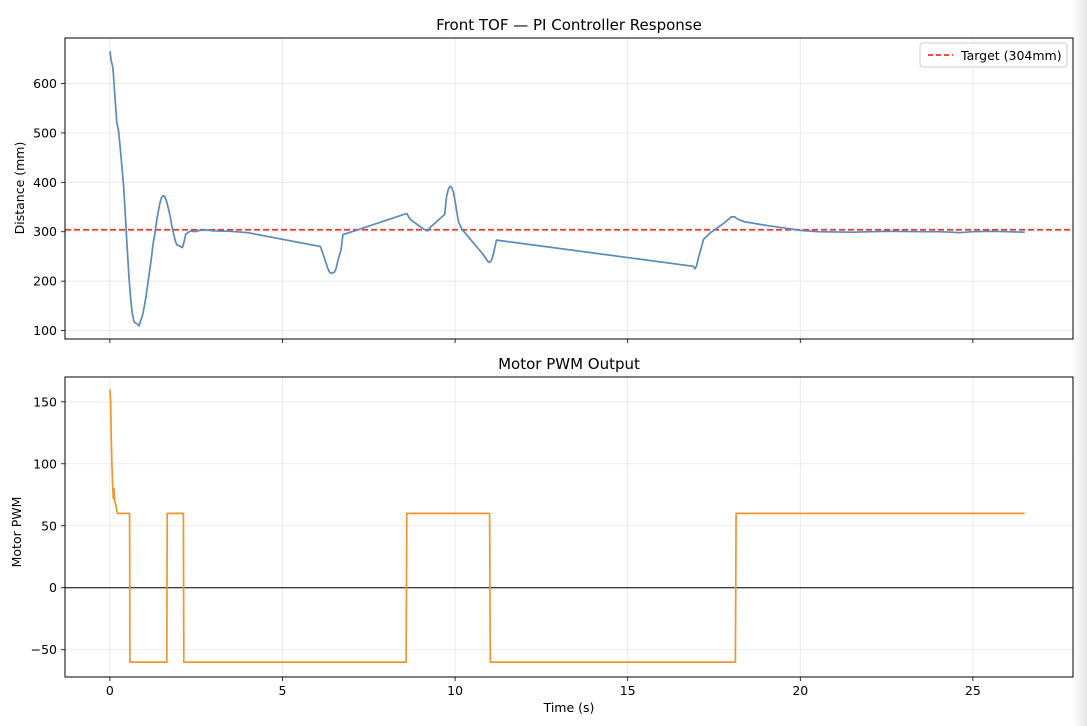  Describe the element at coordinates (569, 707) in the screenshot. I see `pwm-x-axis-label: Time (s)` at that location.